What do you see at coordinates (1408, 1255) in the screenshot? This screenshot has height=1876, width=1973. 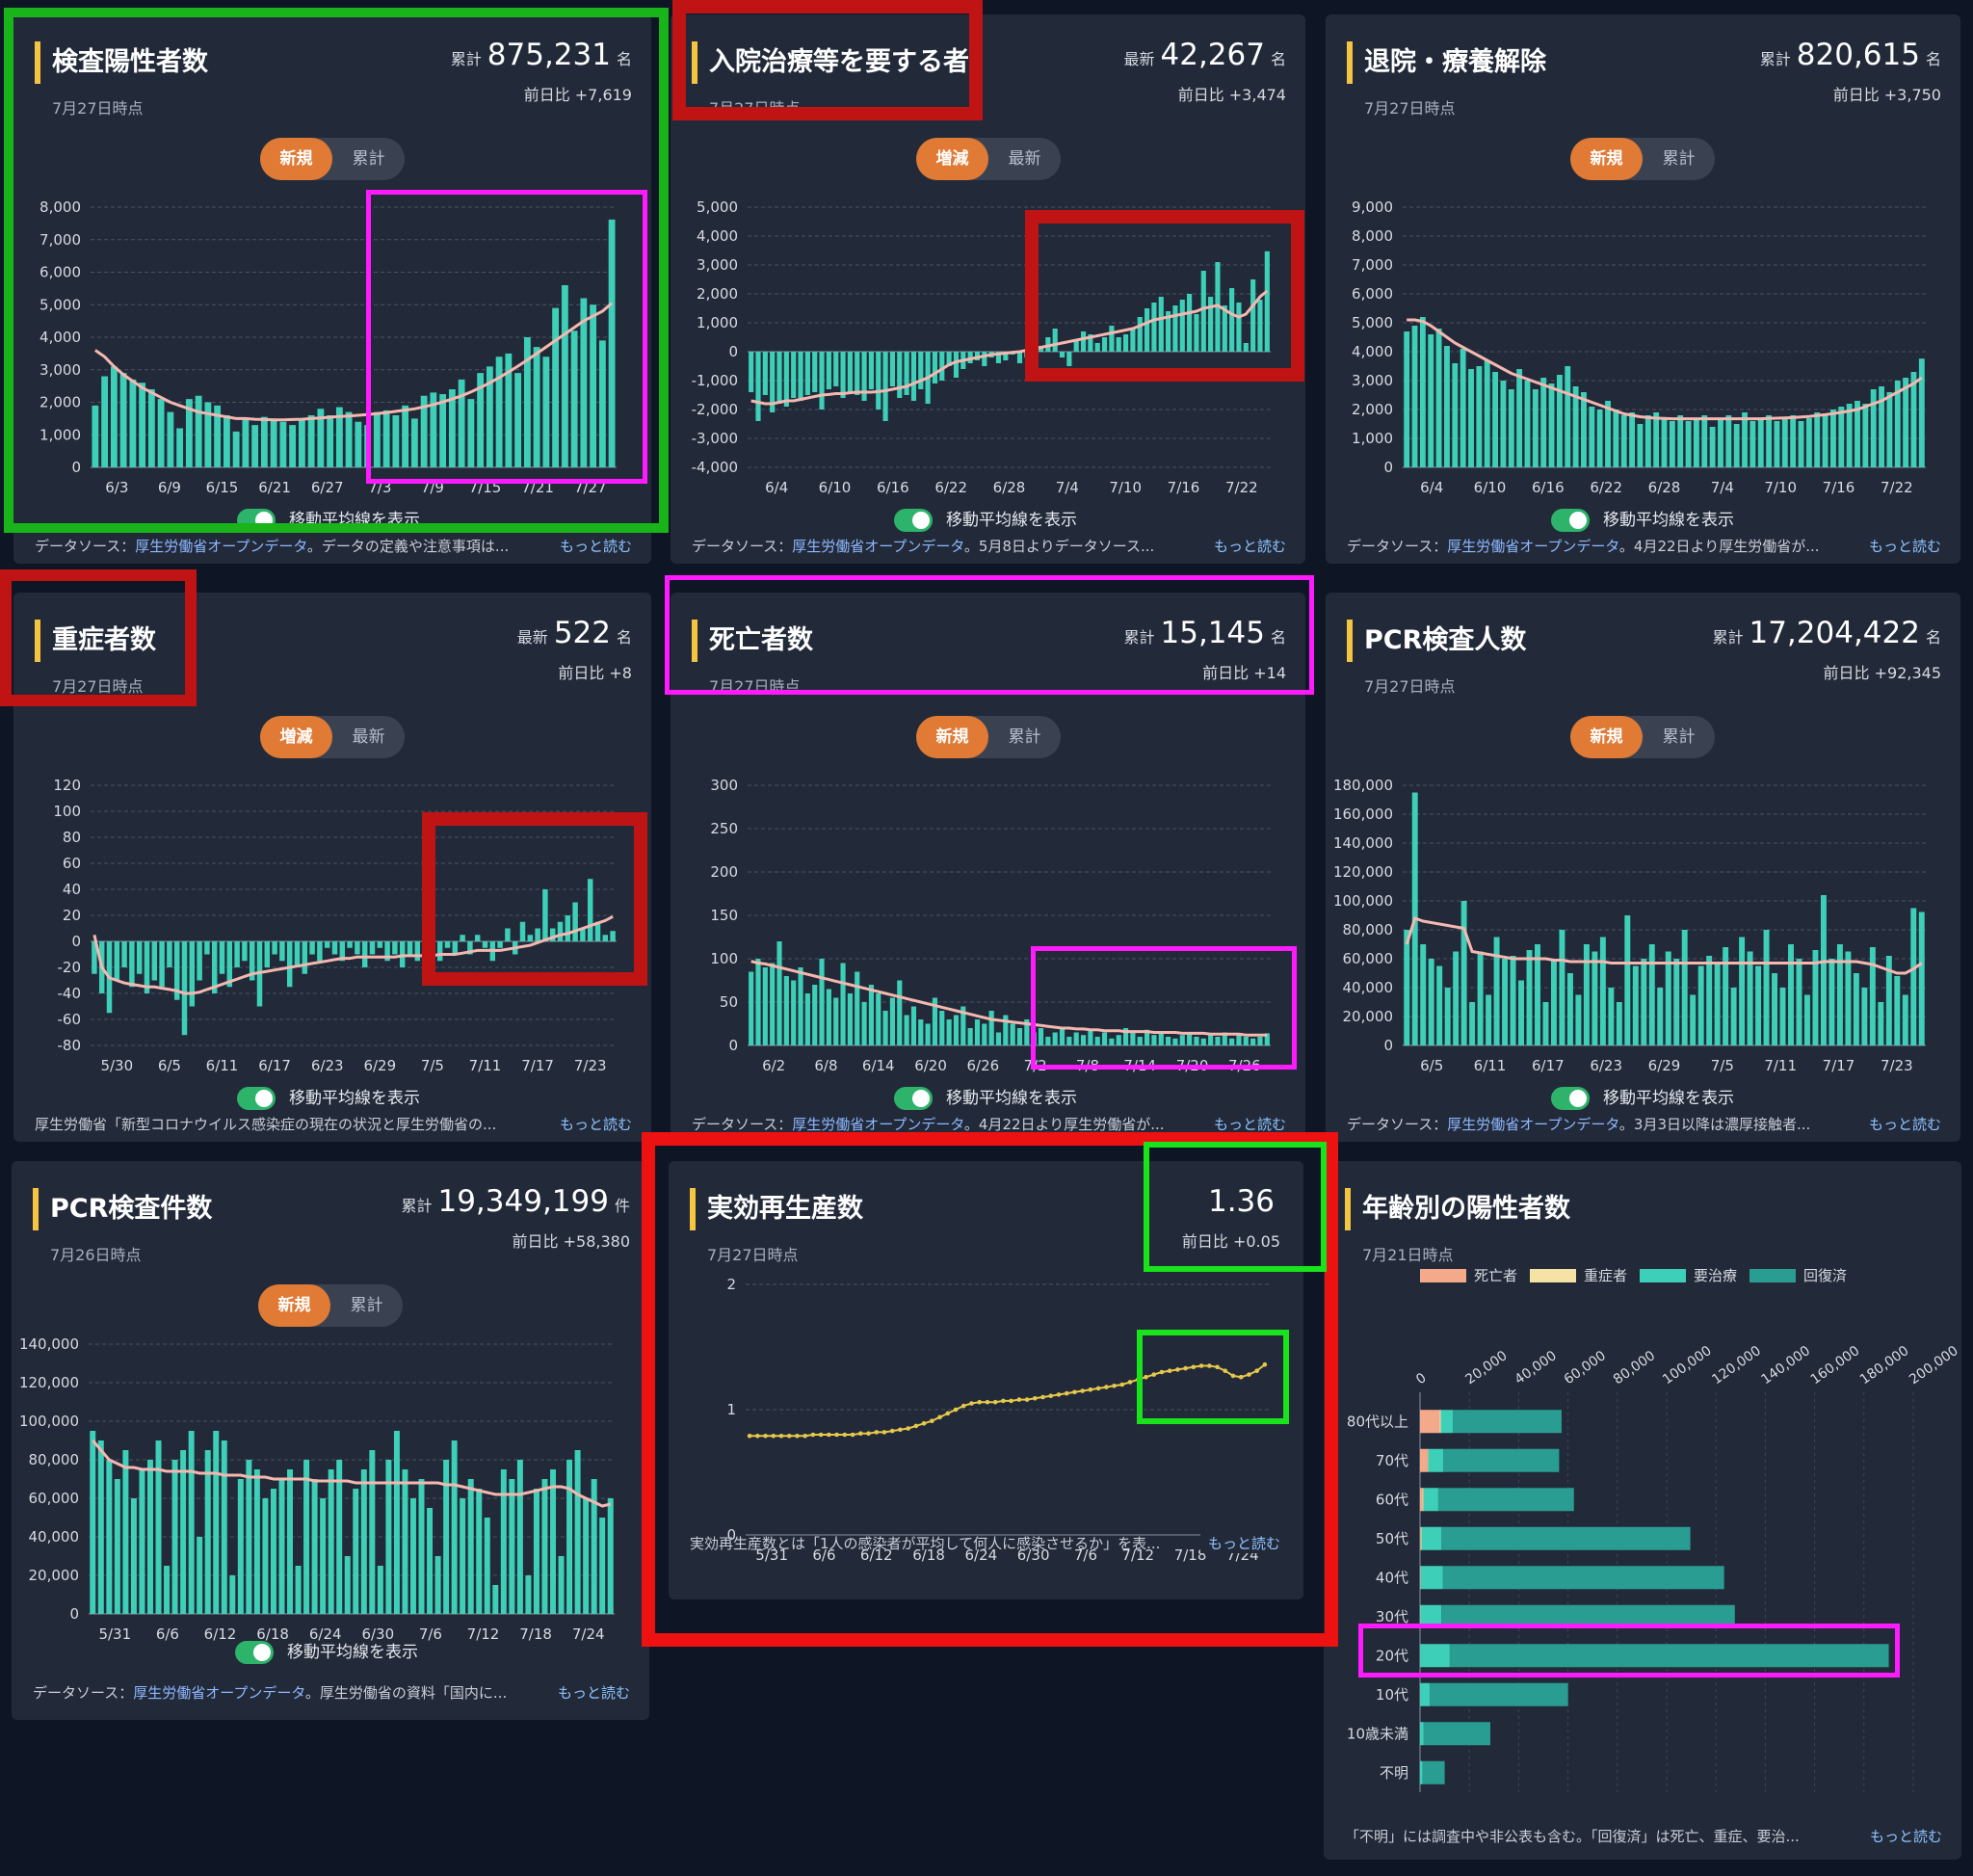 I see `as-of-date: 7月21日時点` at bounding box center [1408, 1255].